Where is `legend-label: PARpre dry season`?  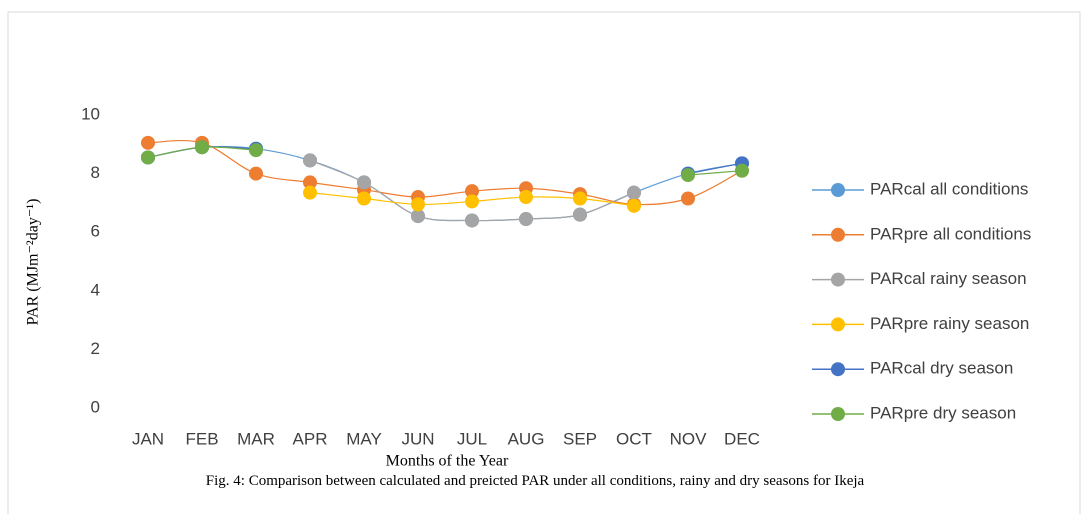
legend-label: PARpre dry season is located at coordinates (943, 412).